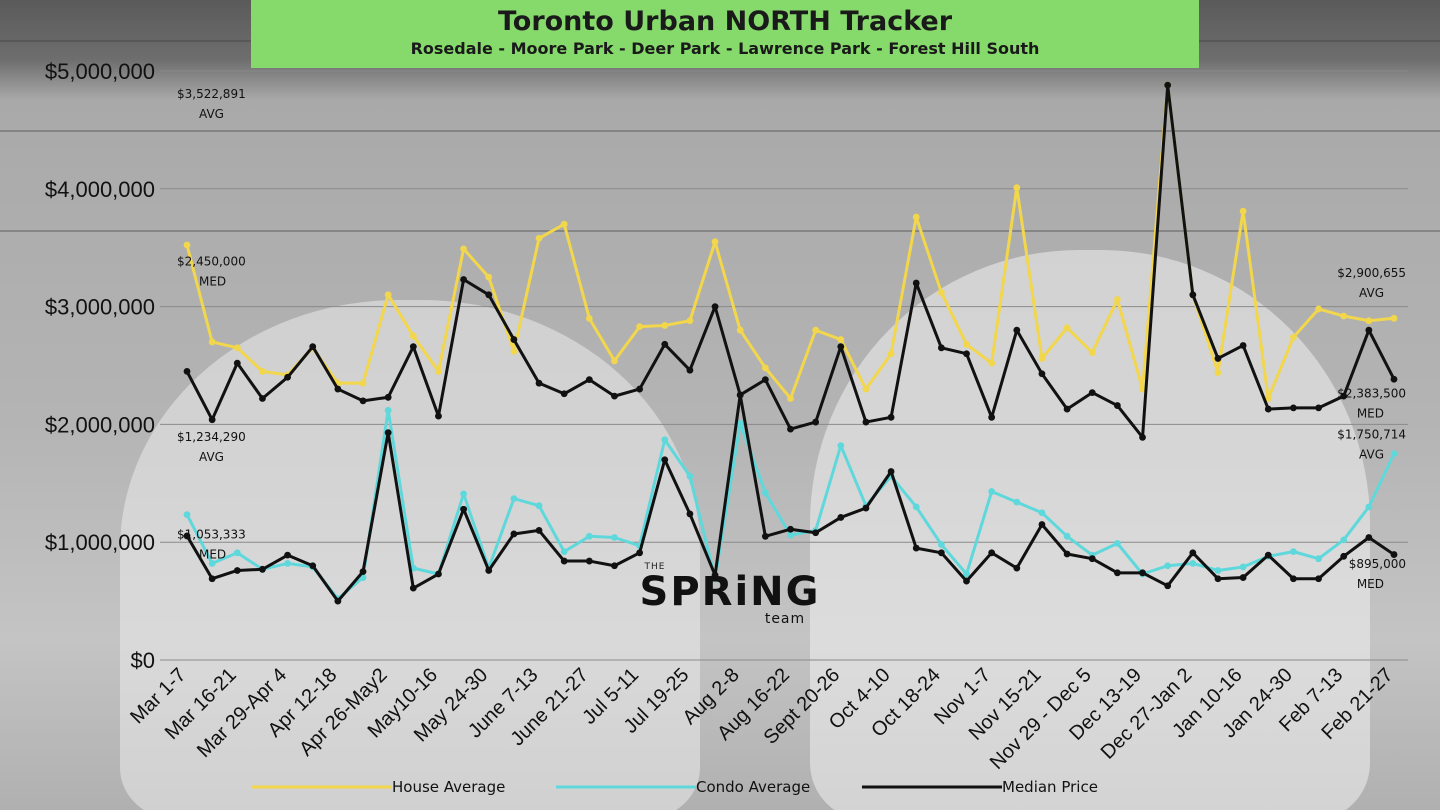 The image size is (1440, 810). Describe the element at coordinates (1370, 584) in the screenshot. I see `data-annotation: MED` at that location.